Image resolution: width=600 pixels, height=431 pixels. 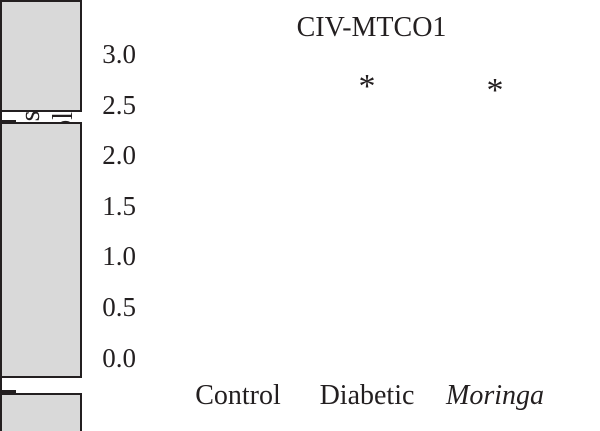 I want to click on error-bar-cap-control, so click(x=8, y=121).